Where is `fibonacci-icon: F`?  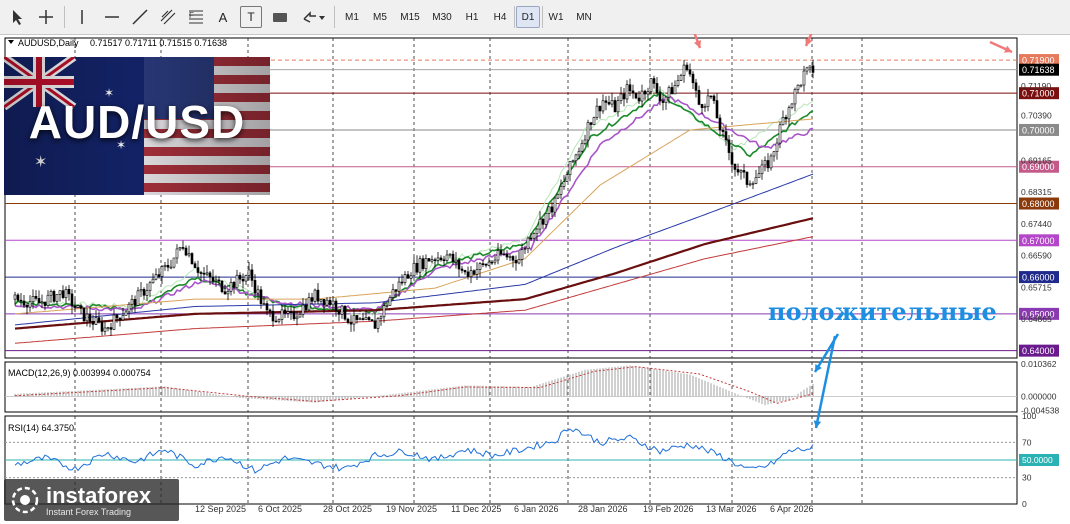
fibonacci-icon: F is located at coordinates (196, 17).